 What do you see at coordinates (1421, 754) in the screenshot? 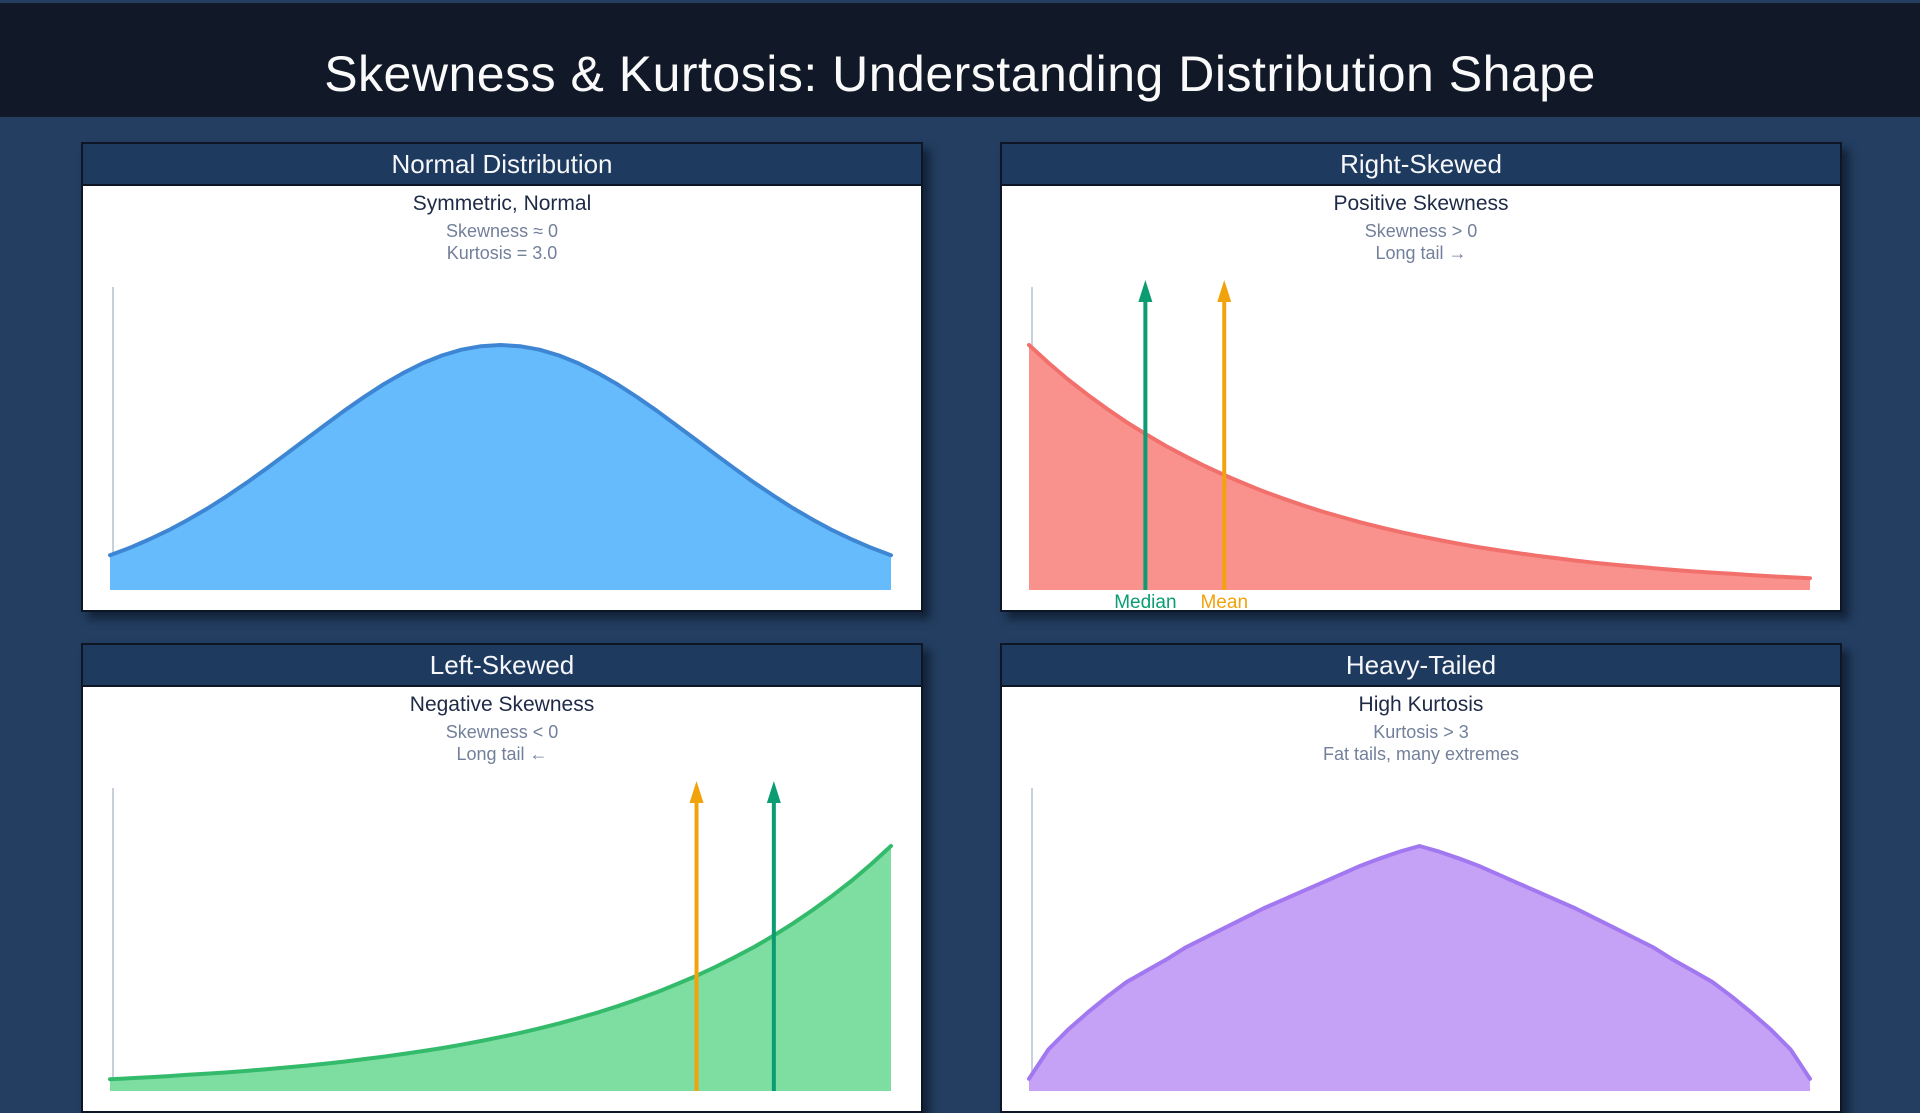
I see `stat-line: Fat tails, many extremes` at bounding box center [1421, 754].